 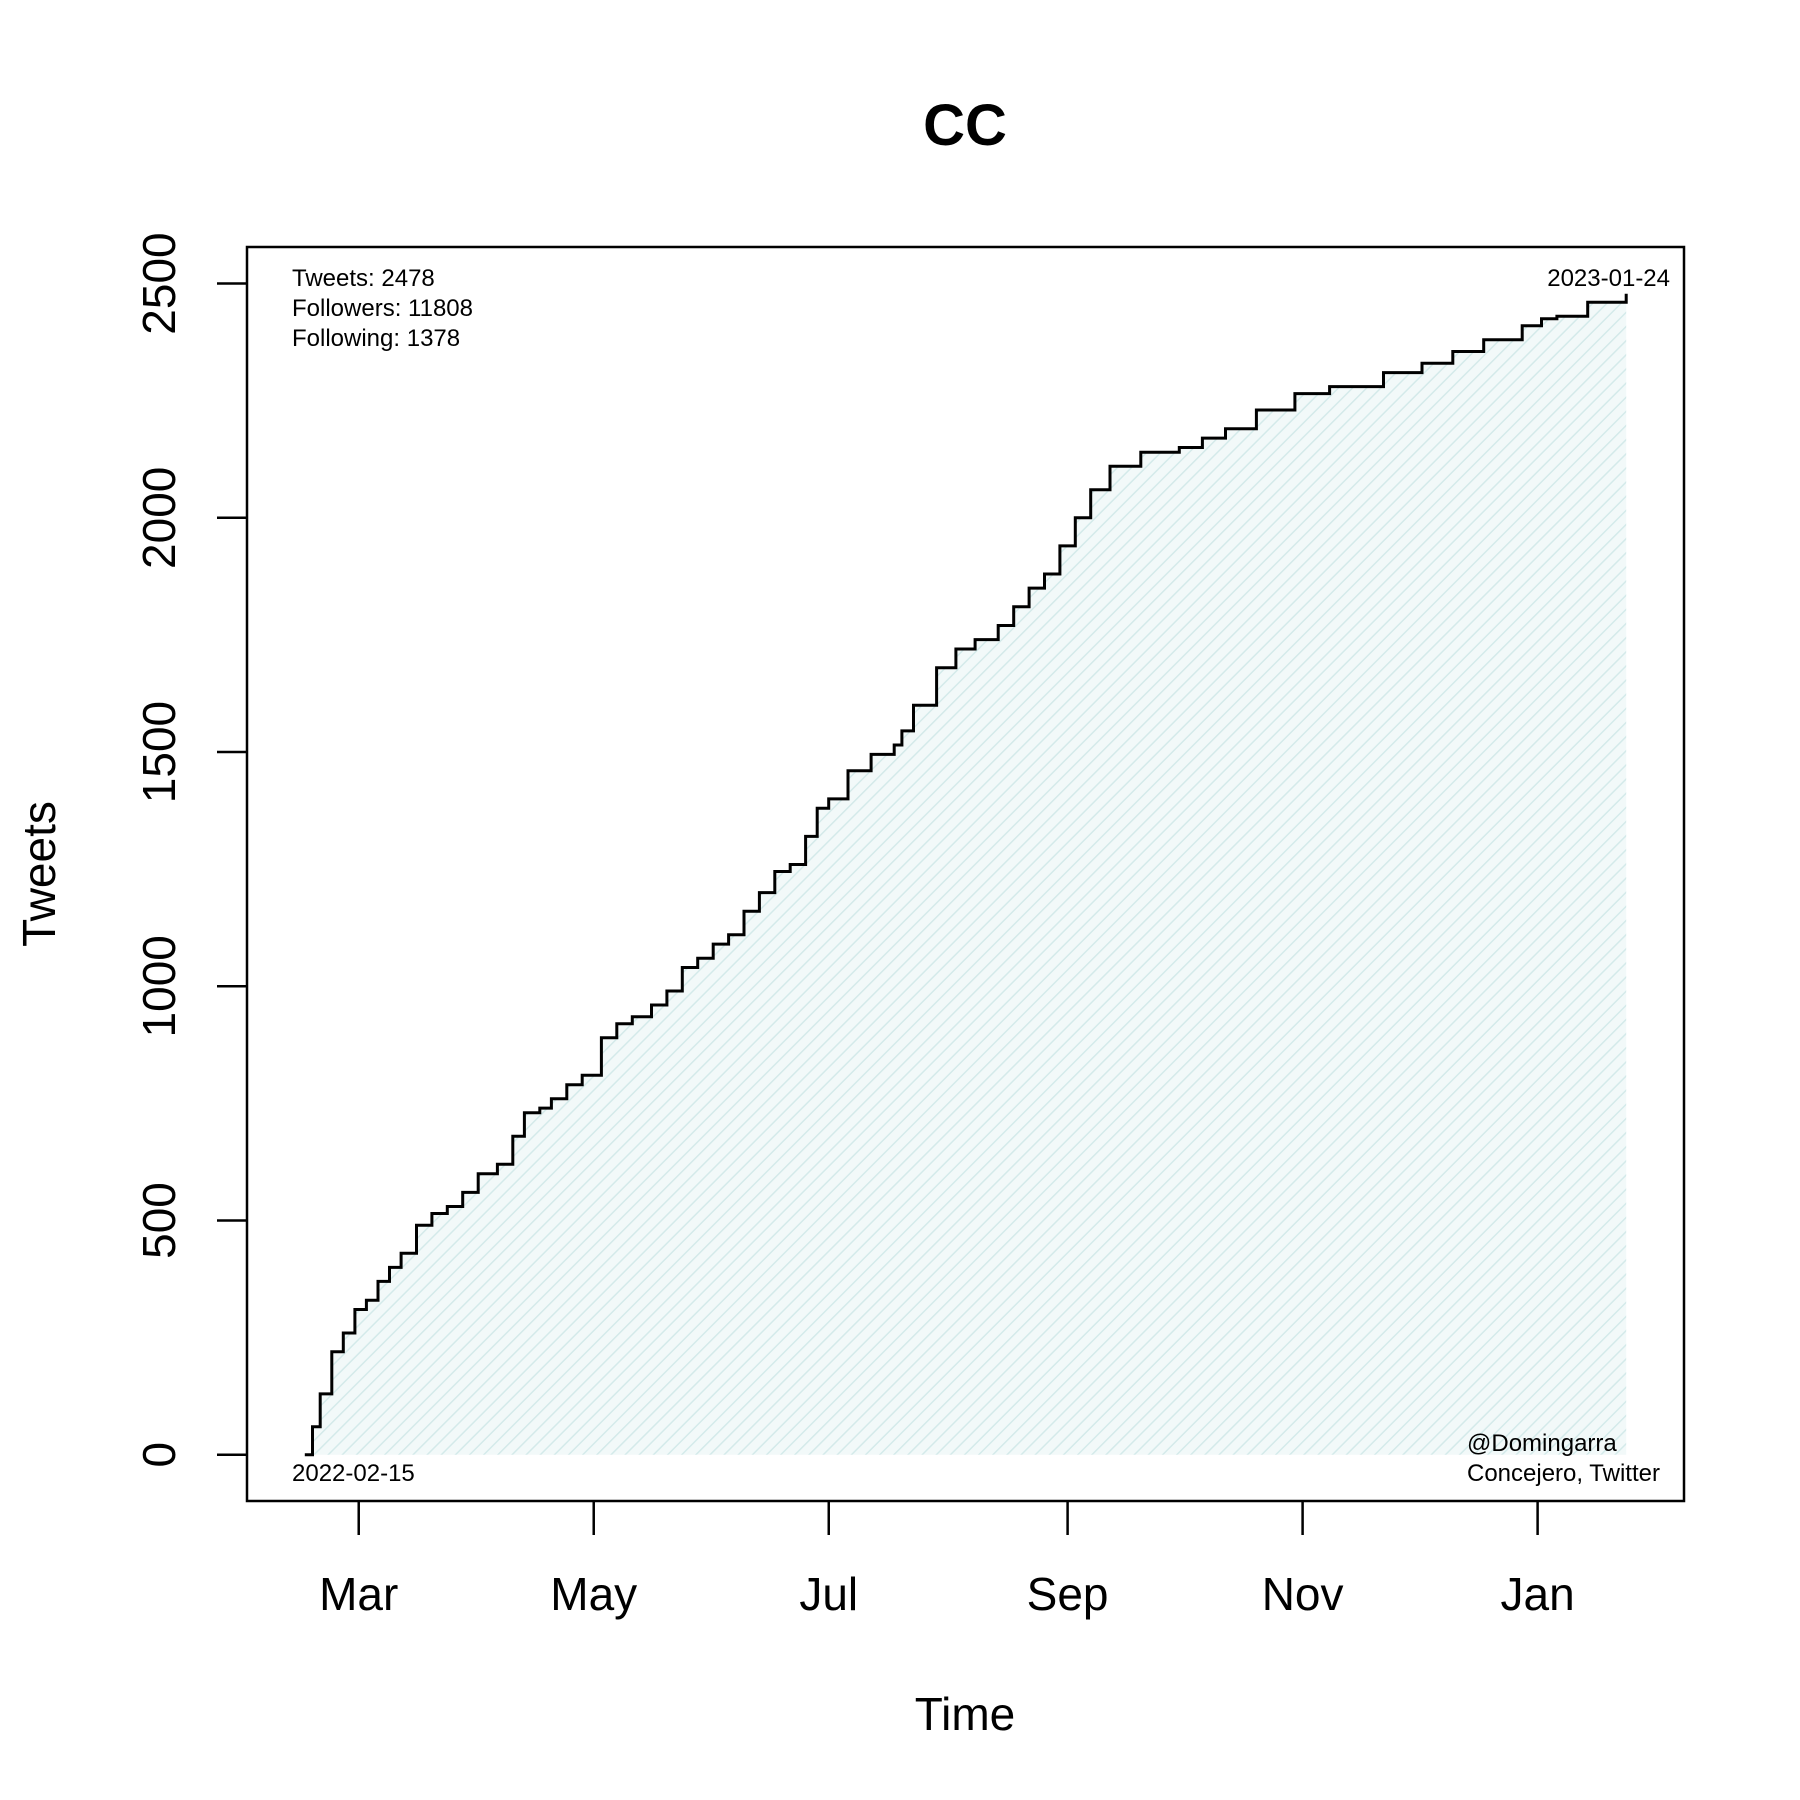 What do you see at coordinates (1303, 1594) in the screenshot?
I see `x-tick-label: Nov` at bounding box center [1303, 1594].